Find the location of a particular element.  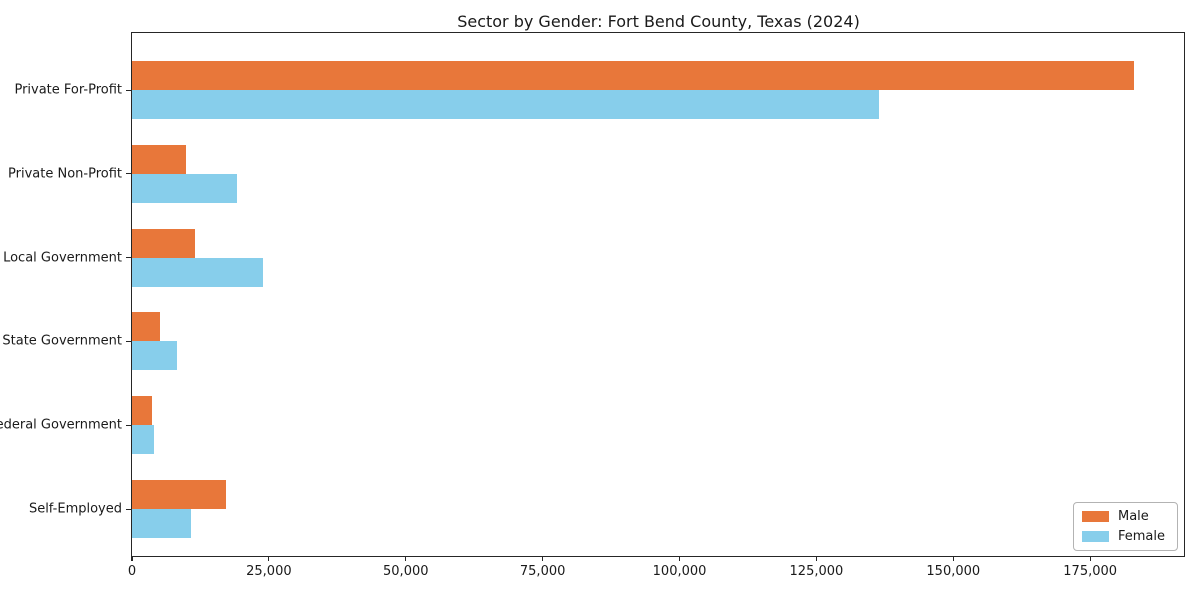

bar-female-state-government is located at coordinates (155, 356).